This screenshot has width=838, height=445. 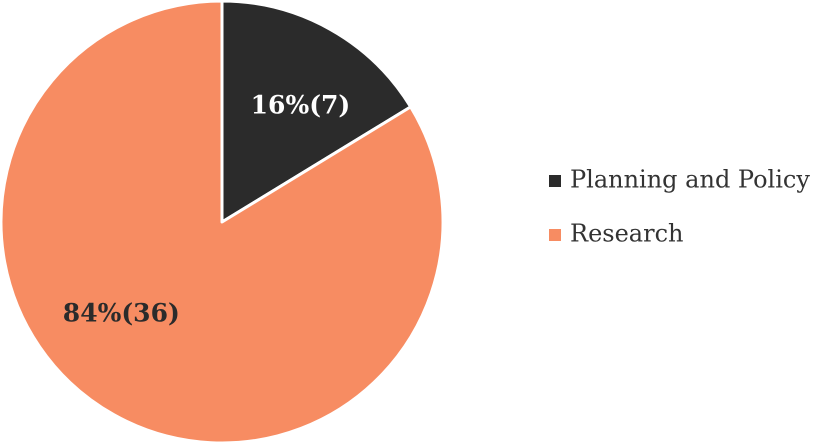 I want to click on legend-swatch-planning-and-policy, so click(x=555, y=181).